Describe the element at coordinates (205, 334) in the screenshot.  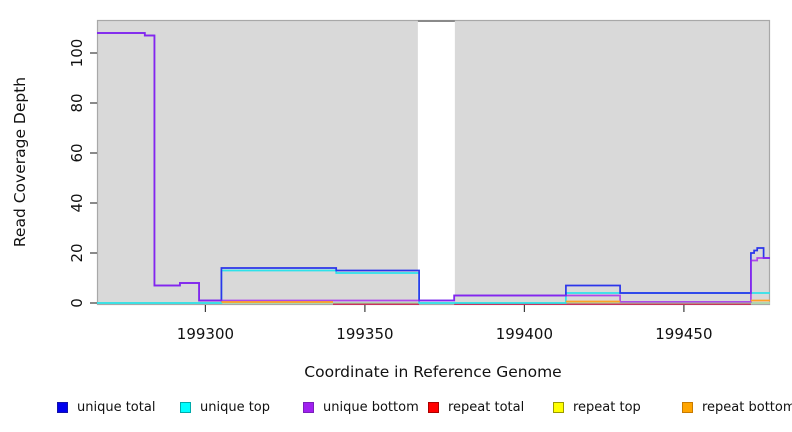
I see `x-tick-label: 199300` at that location.